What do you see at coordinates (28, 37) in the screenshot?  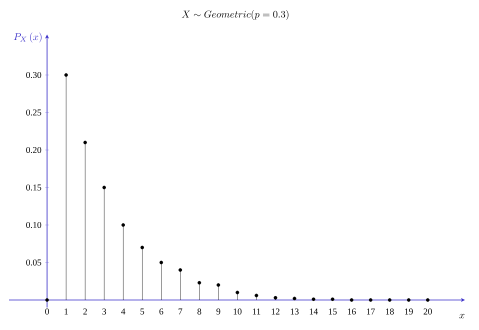 I see `y-axis-title: $P_X\,(x)$` at bounding box center [28, 37].